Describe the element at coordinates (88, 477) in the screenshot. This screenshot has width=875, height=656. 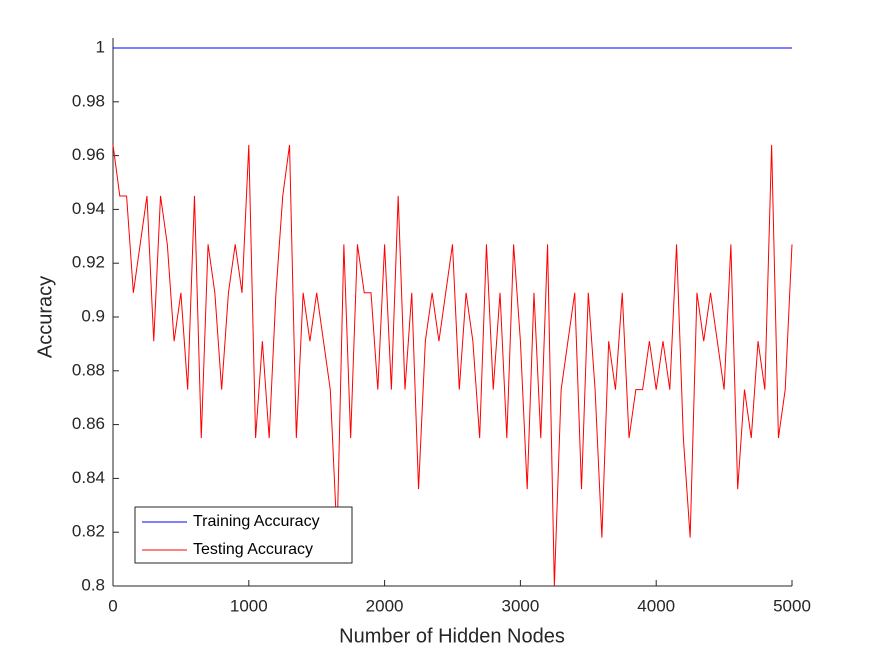
I see `y-tick-label: 0.84` at that location.